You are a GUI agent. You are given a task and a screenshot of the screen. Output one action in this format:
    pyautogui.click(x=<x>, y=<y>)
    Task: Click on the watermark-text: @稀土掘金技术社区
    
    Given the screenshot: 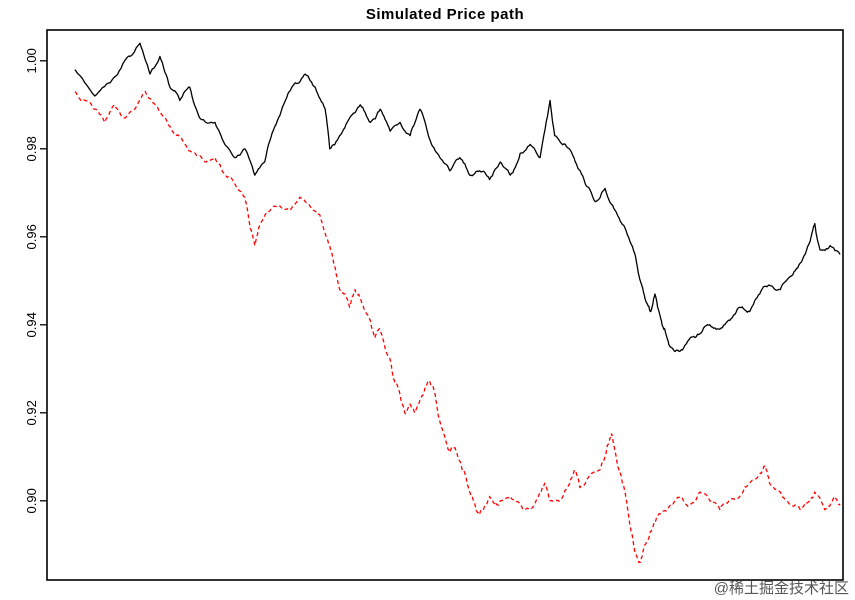 What is the action you would take?
    pyautogui.click(x=781, y=588)
    